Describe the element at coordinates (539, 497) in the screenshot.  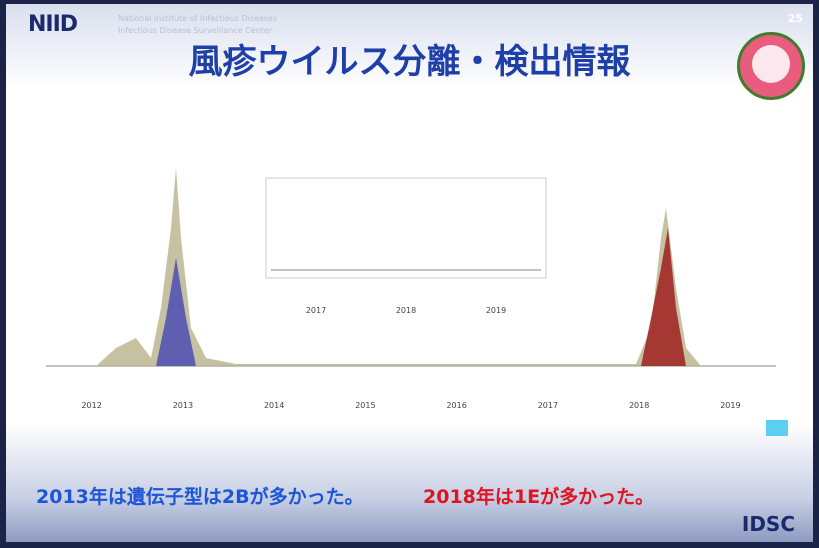
I see `conclusion-text: 2018年は1Eが多かった。` at that location.